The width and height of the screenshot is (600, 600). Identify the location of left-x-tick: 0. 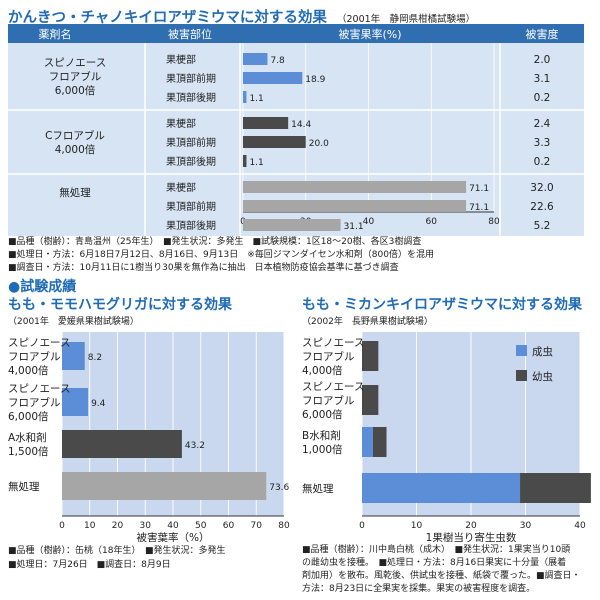
(62, 526).